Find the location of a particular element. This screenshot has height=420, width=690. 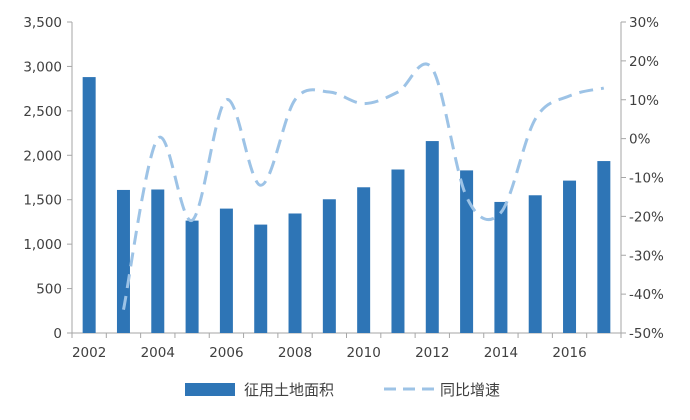

right-tick-label: -40% is located at coordinates (646, 295).